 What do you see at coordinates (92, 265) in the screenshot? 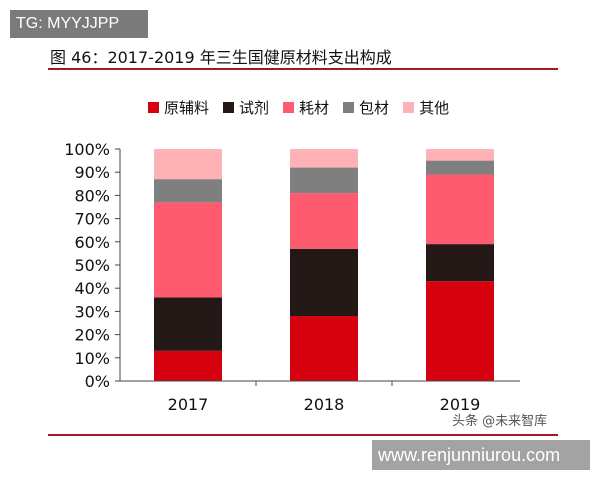
I see `y-tick-label: 50%` at bounding box center [92, 265].